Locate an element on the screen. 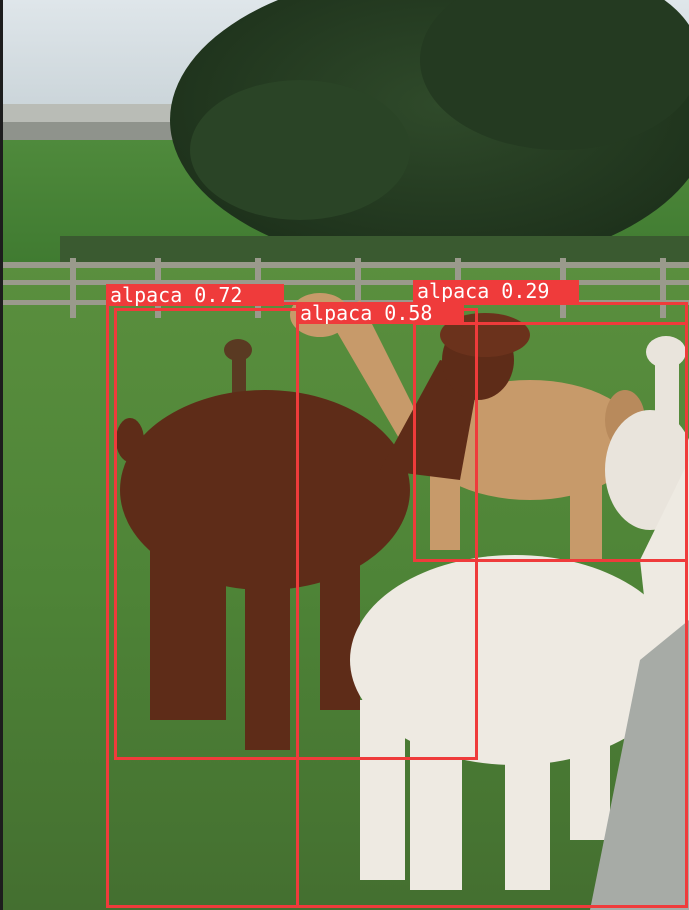 Image resolution: width=689 pixels, height=910 pixels. detection-label-2: alpaca 0.58 is located at coordinates (380, 313).